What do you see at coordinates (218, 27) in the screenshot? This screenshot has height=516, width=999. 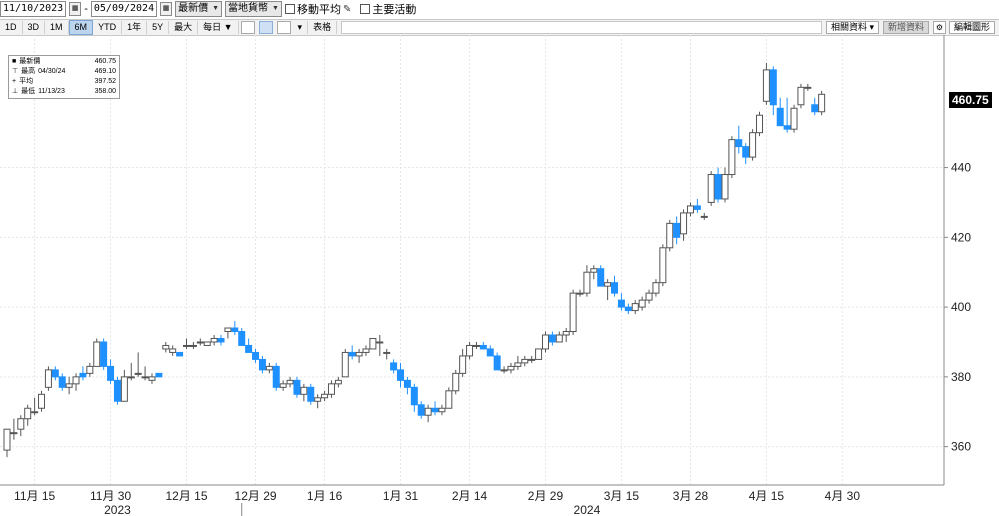 I see `frequency-select: 每日 ▼` at bounding box center [218, 27].